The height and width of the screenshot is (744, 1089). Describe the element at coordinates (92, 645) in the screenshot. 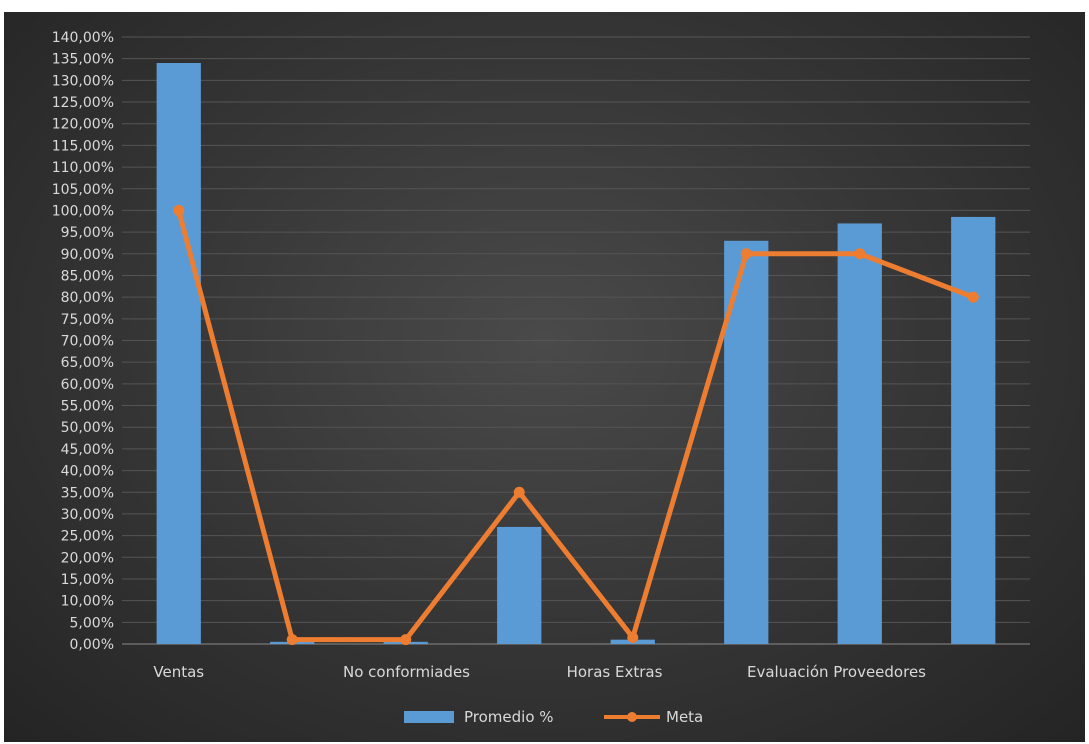

I see `y-tick-label: 0,00%` at that location.